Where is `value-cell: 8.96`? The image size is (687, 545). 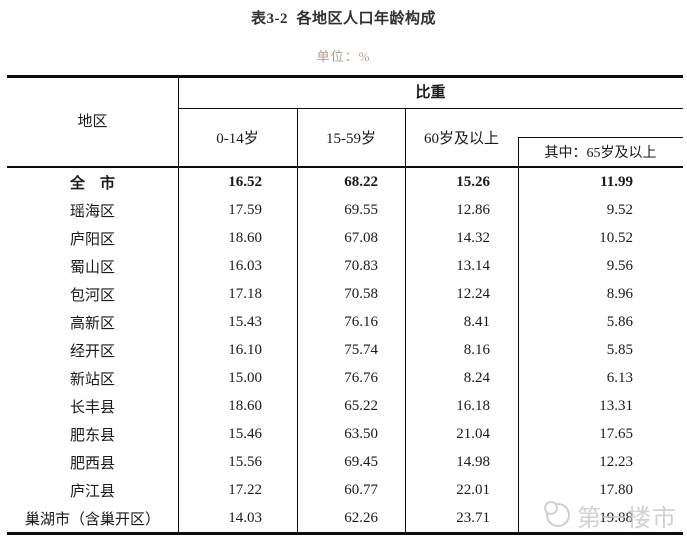 value-cell: 8.96 is located at coordinates (619, 293).